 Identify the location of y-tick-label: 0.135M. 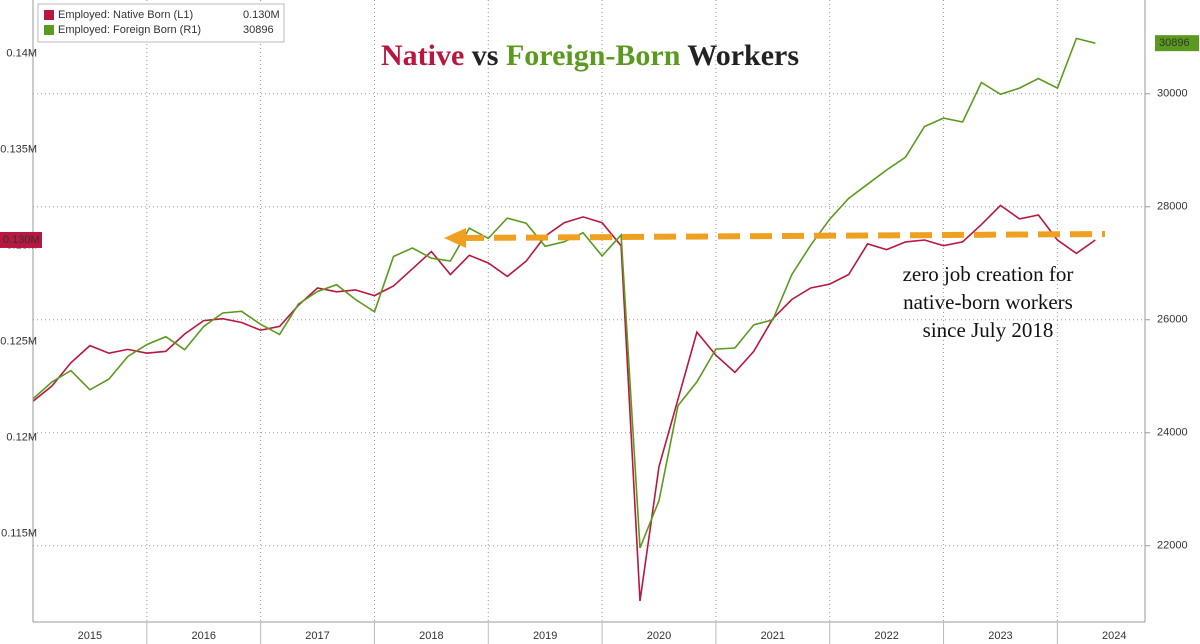
(18, 150).